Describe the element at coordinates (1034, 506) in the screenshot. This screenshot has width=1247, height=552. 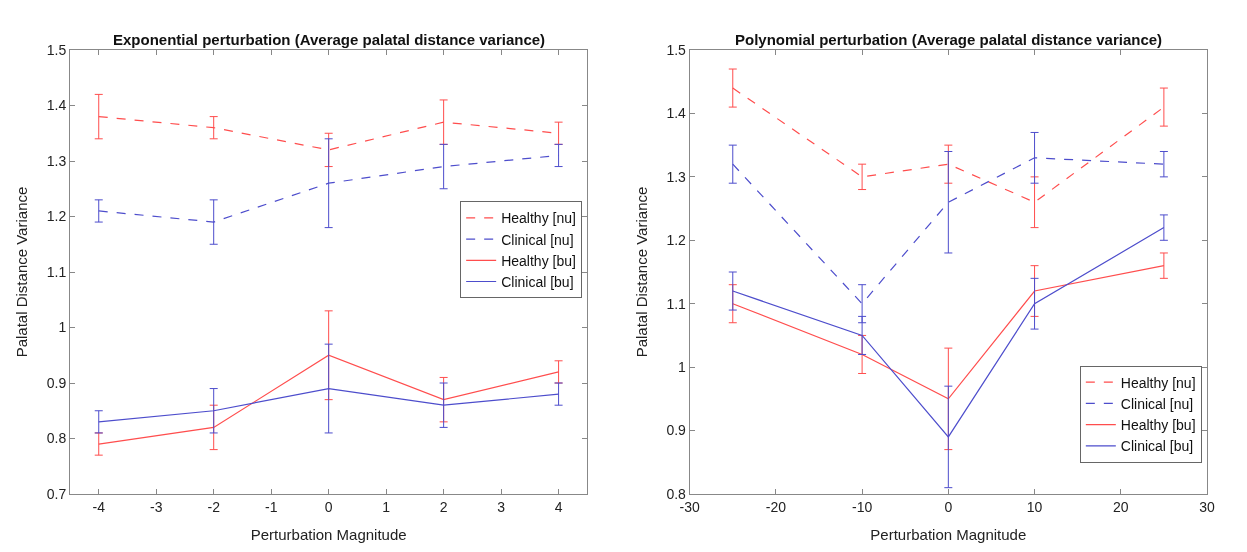
I see `x-tick-label: 10` at that location.